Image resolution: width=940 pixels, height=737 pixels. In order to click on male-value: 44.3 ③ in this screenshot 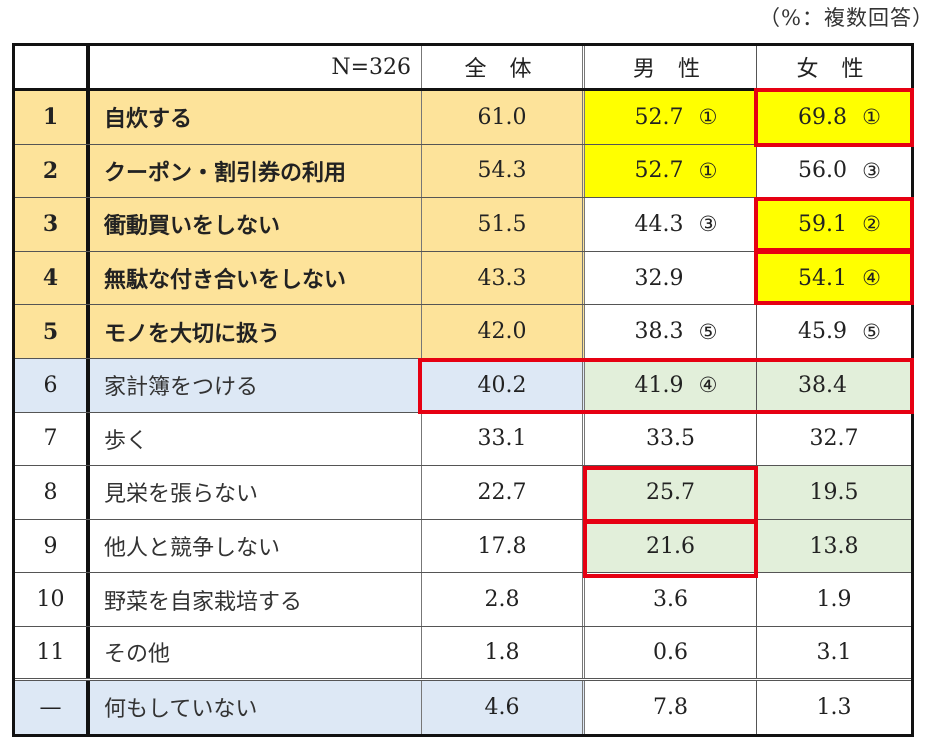, I will do `click(671, 224)`.